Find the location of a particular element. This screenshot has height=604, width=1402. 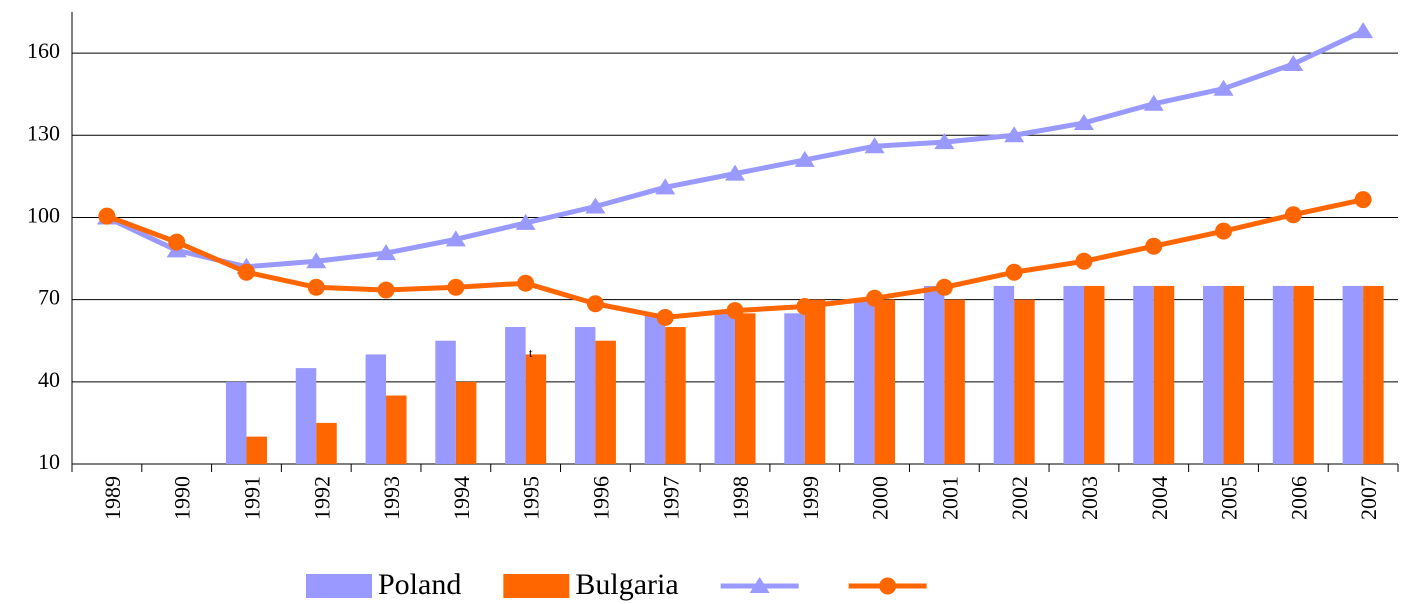

x-tick-label: 1996 is located at coordinates (600, 498).